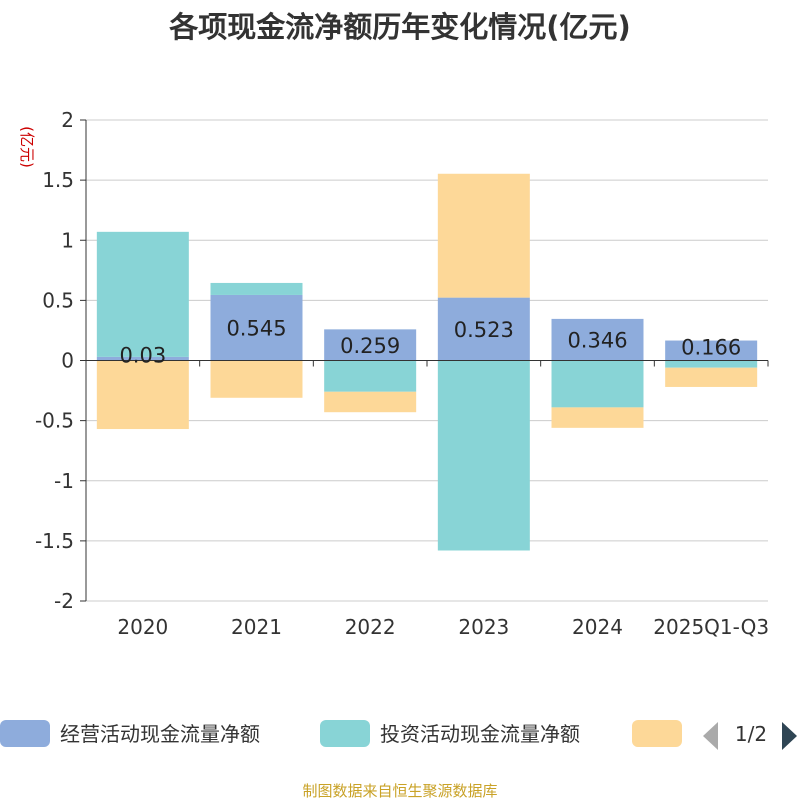 This screenshot has width=800, height=800. What do you see at coordinates (480, 734) in the screenshot?
I see `legend-label-investing: 投资活动现金流量净额` at bounding box center [480, 734].